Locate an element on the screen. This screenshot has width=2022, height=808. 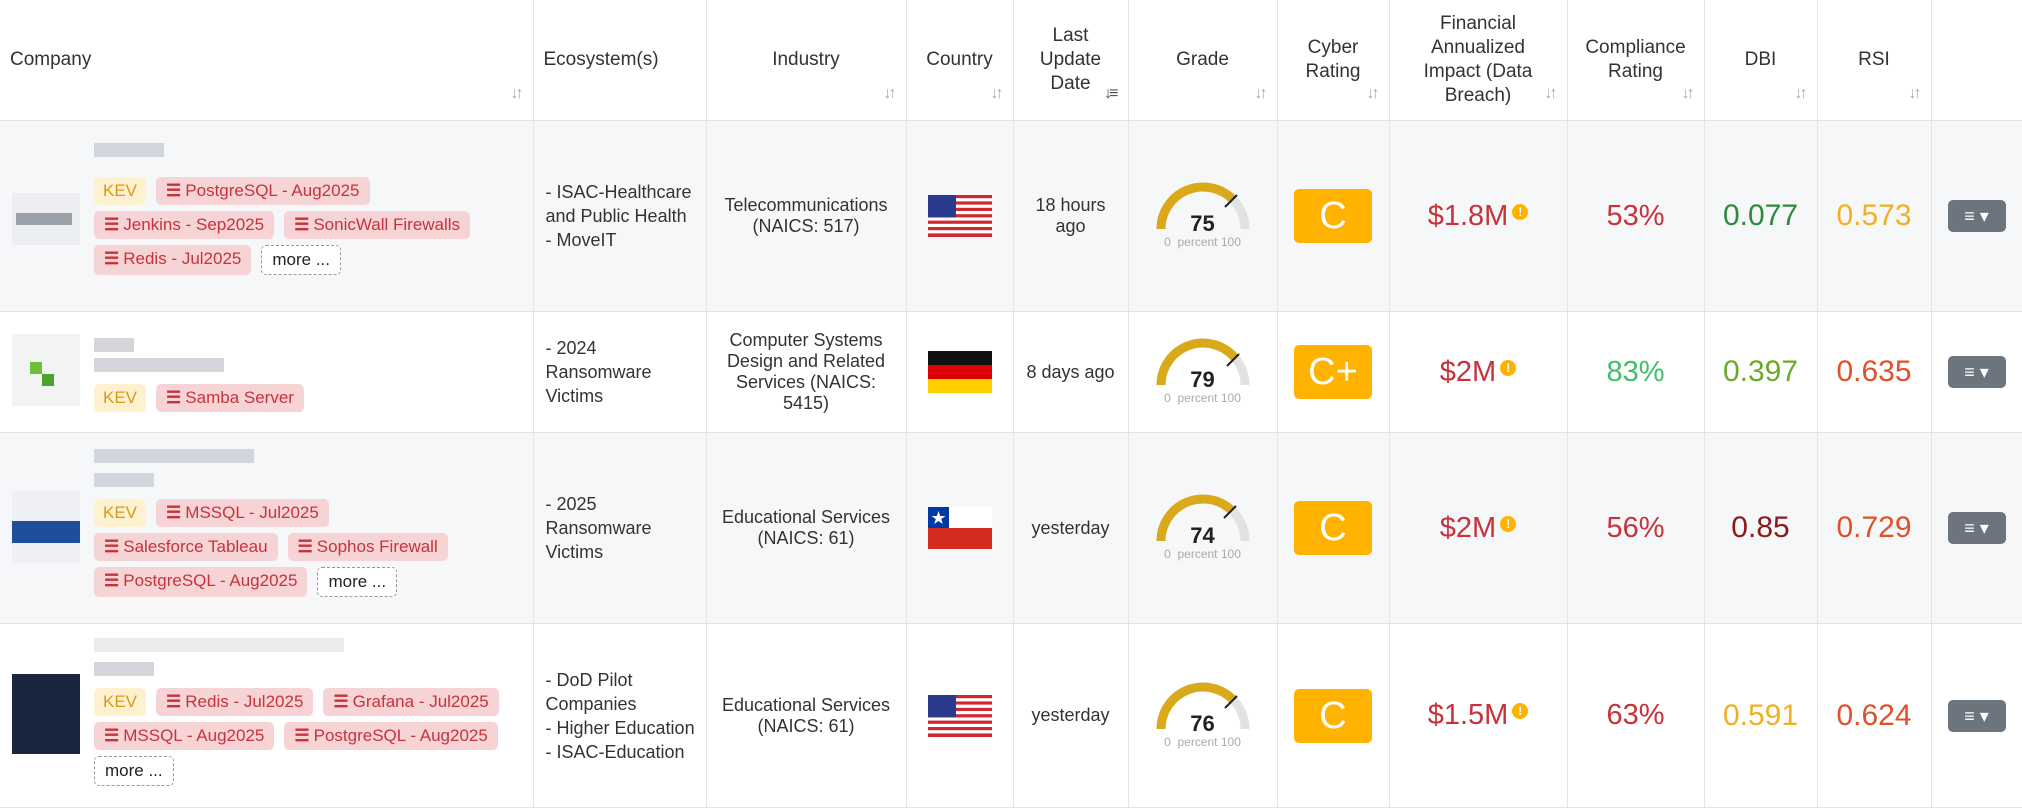
grade-gauge: 75 0 percent 100 is located at coordinates (1203, 216).